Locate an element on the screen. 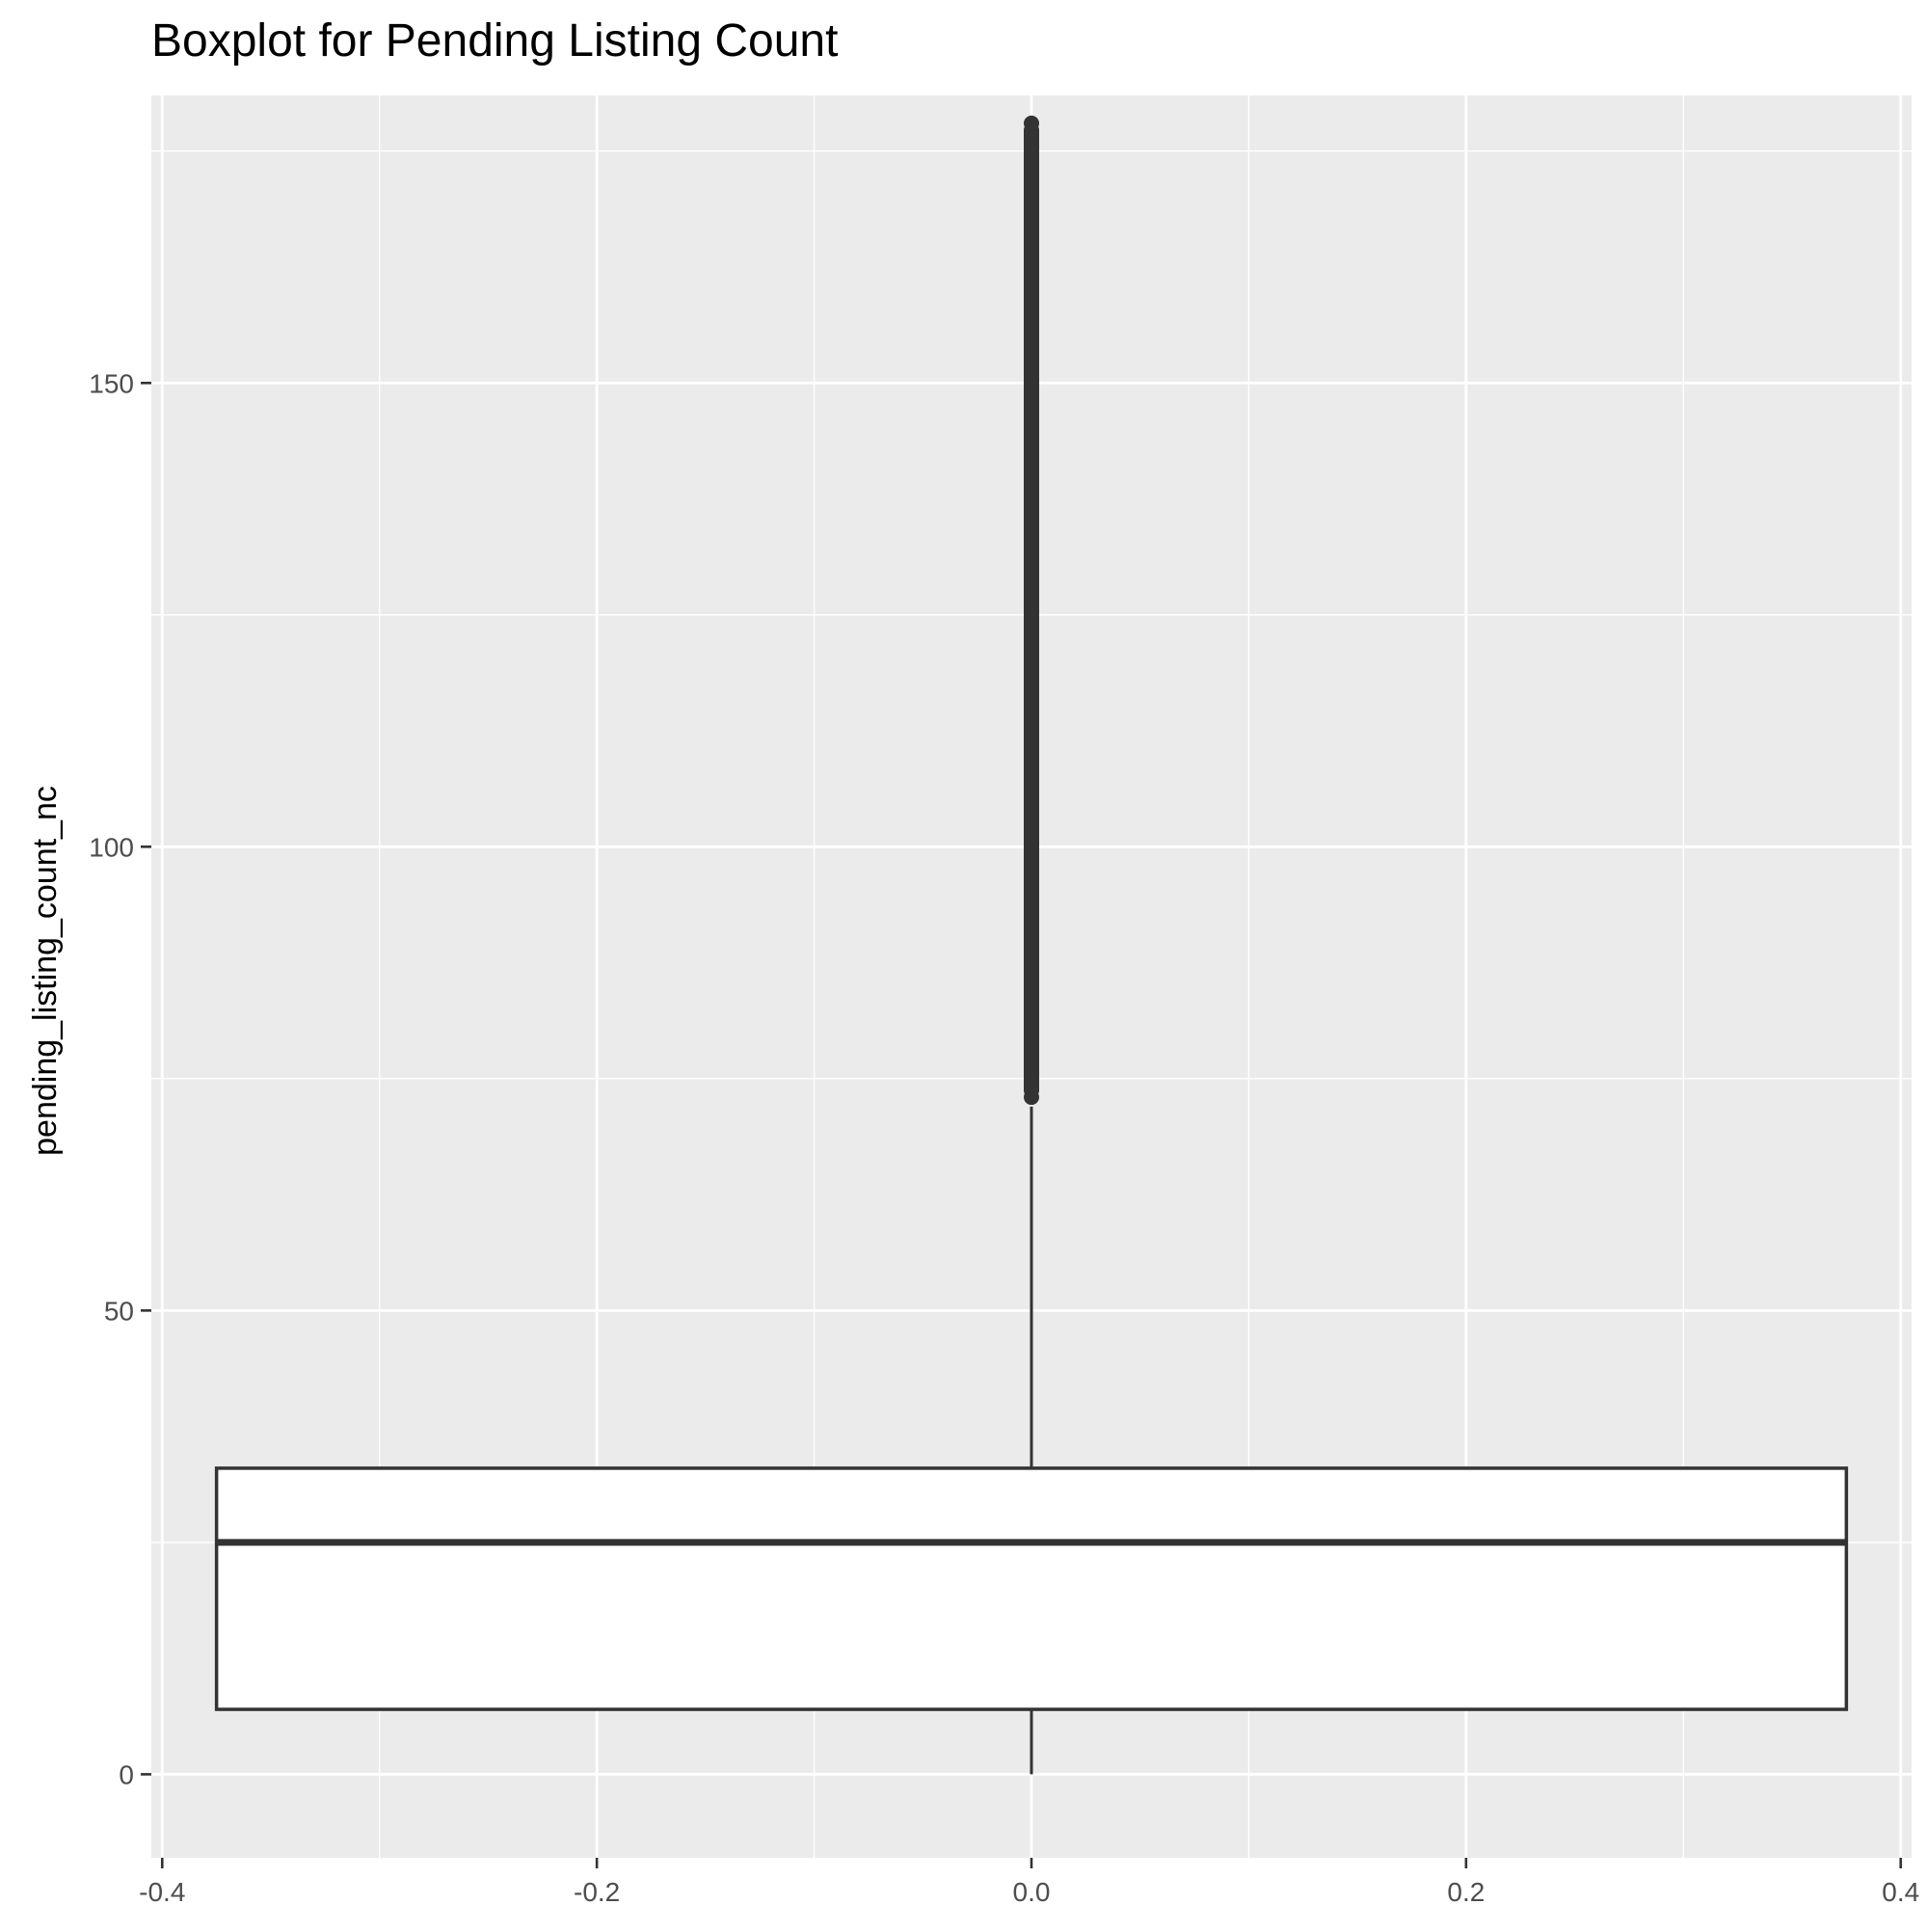 The width and height of the screenshot is (1927, 1932). interquartile-box is located at coordinates (1031, 1589).